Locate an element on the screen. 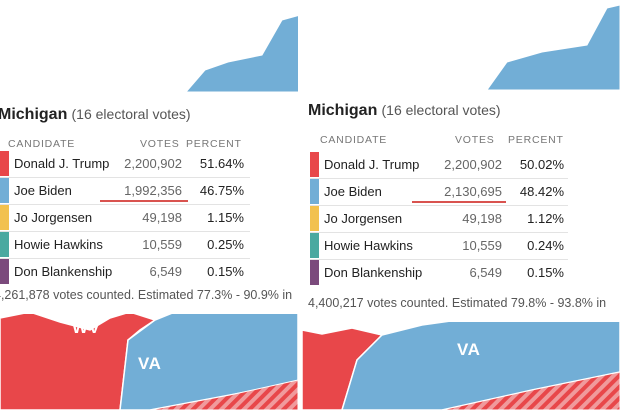 Image resolution: width=620 pixels, height=410 pixels. map-label-wv: WV is located at coordinates (86, 327).